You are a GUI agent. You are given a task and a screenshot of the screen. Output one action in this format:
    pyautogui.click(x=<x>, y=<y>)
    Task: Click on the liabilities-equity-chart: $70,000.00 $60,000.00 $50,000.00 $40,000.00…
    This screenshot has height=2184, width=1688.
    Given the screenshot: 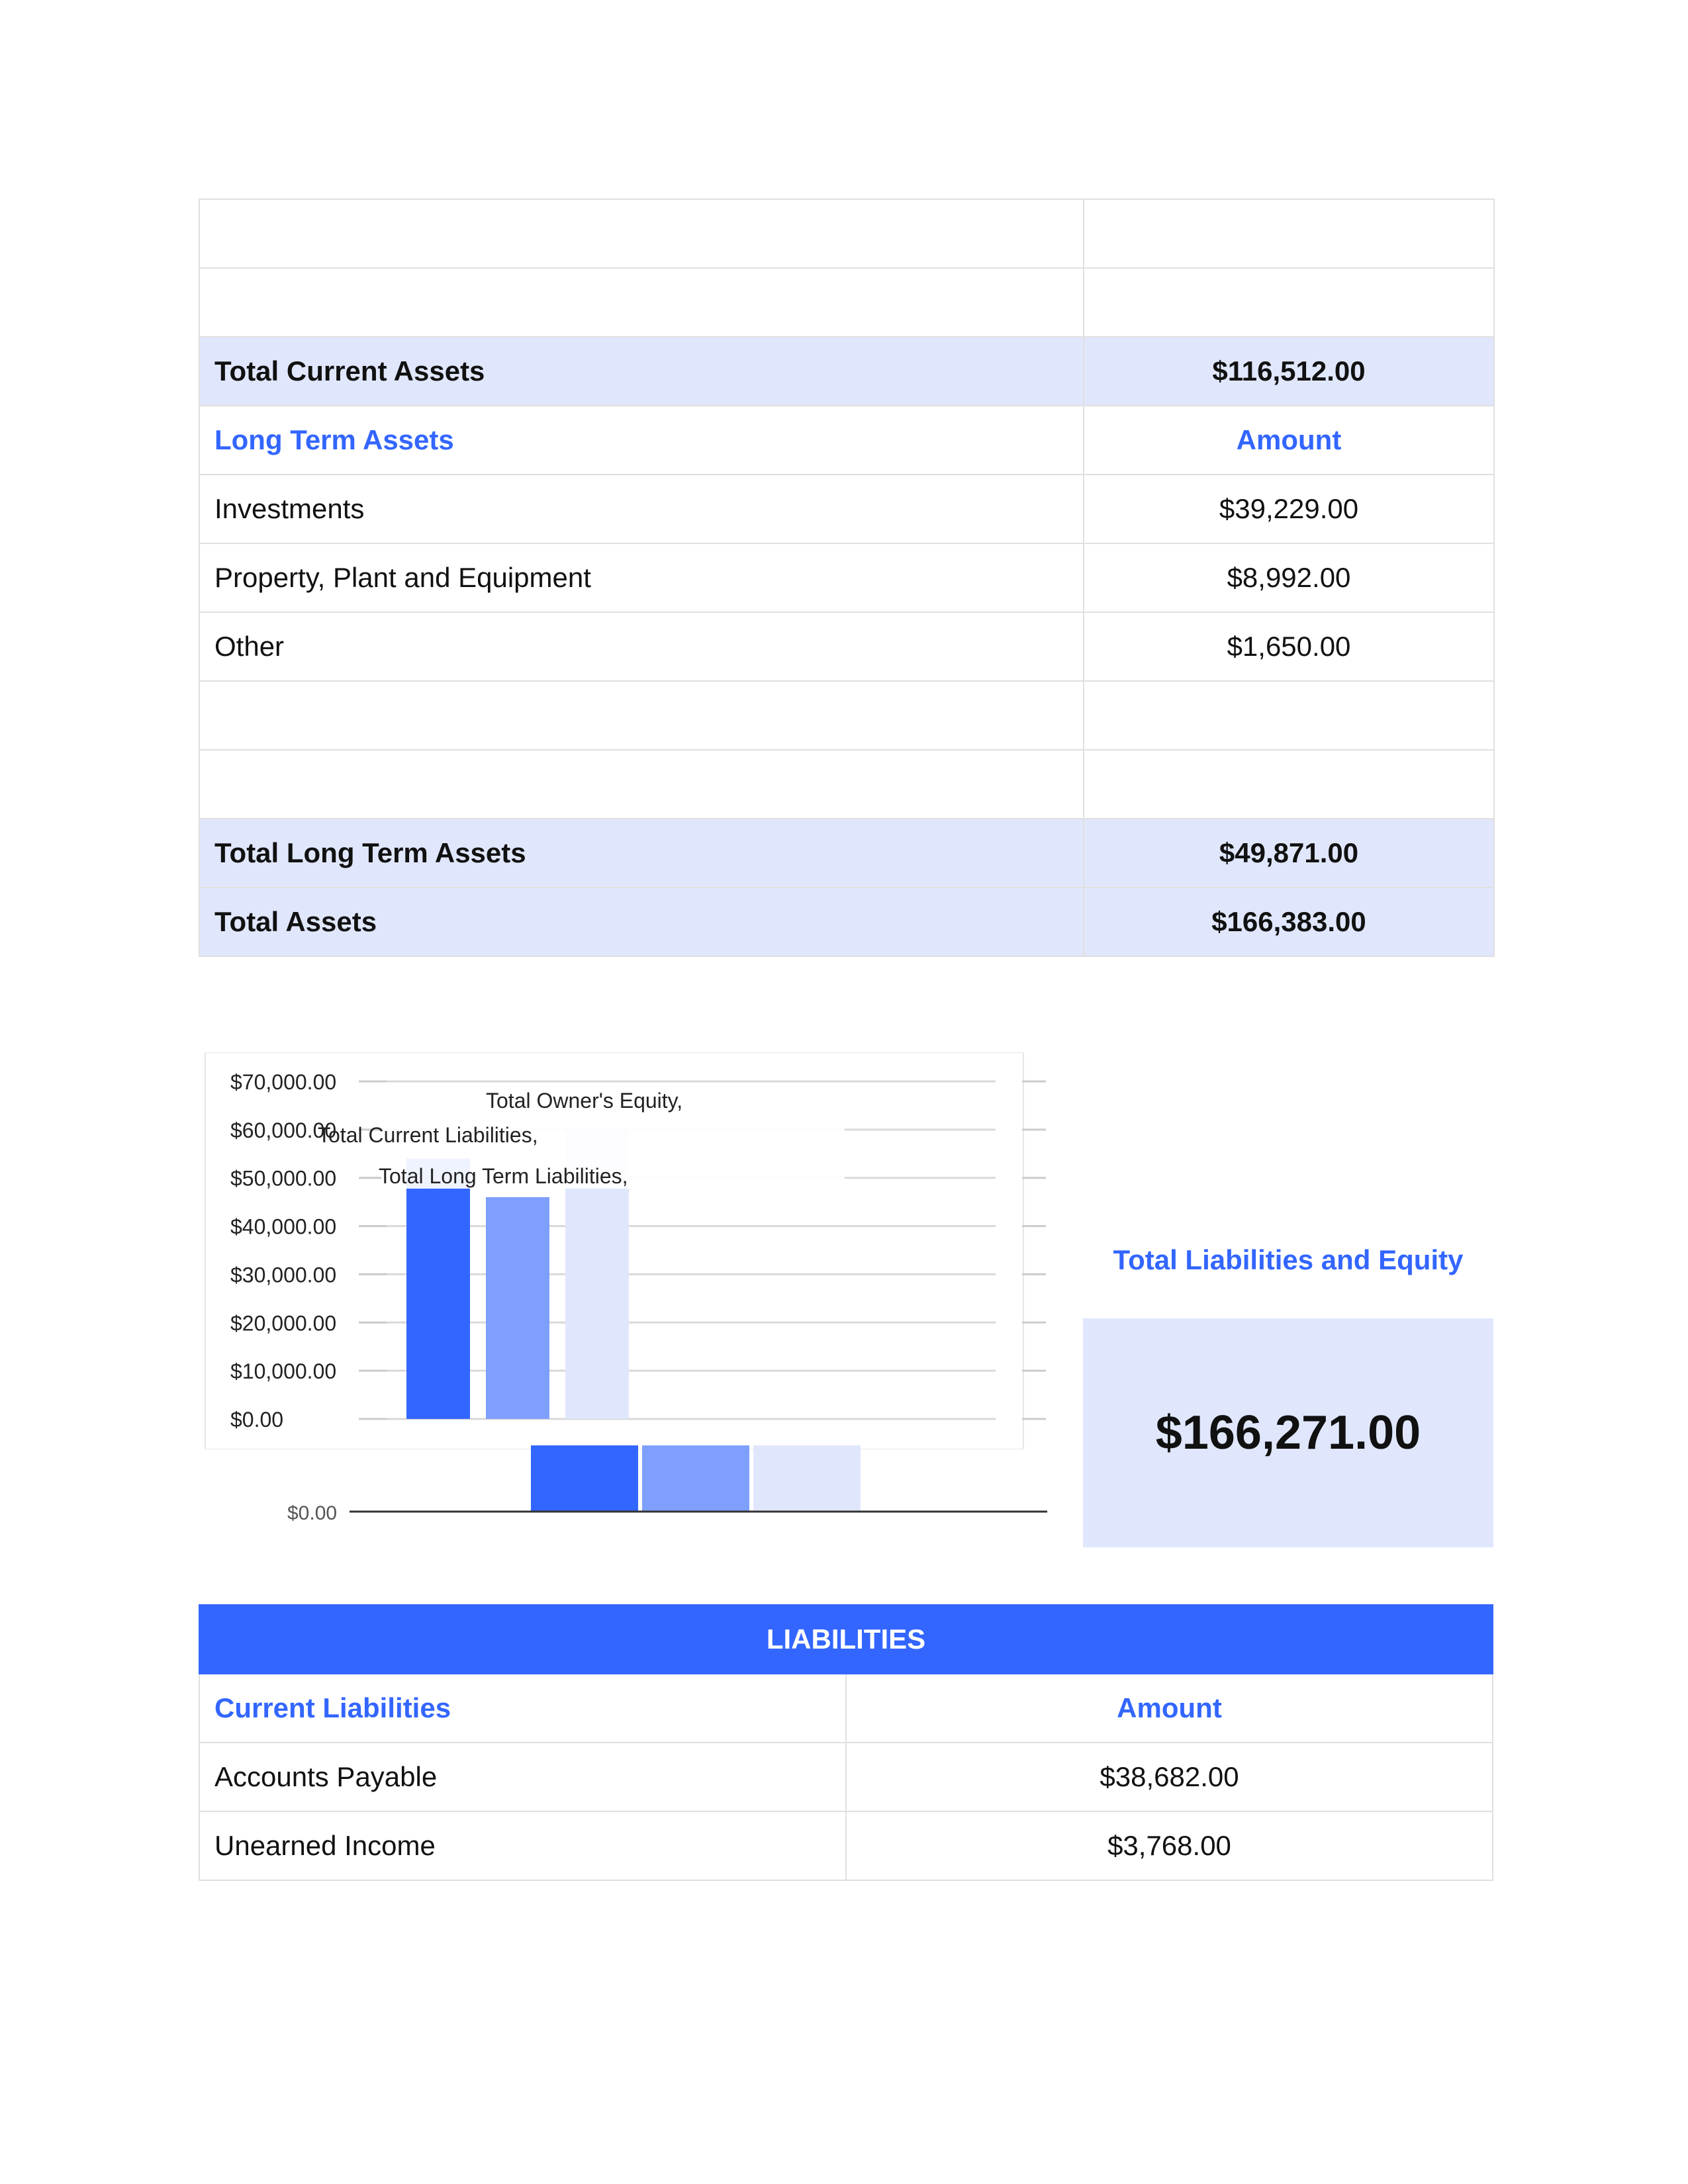 What is the action you would take?
    pyautogui.click(x=626, y=1293)
    